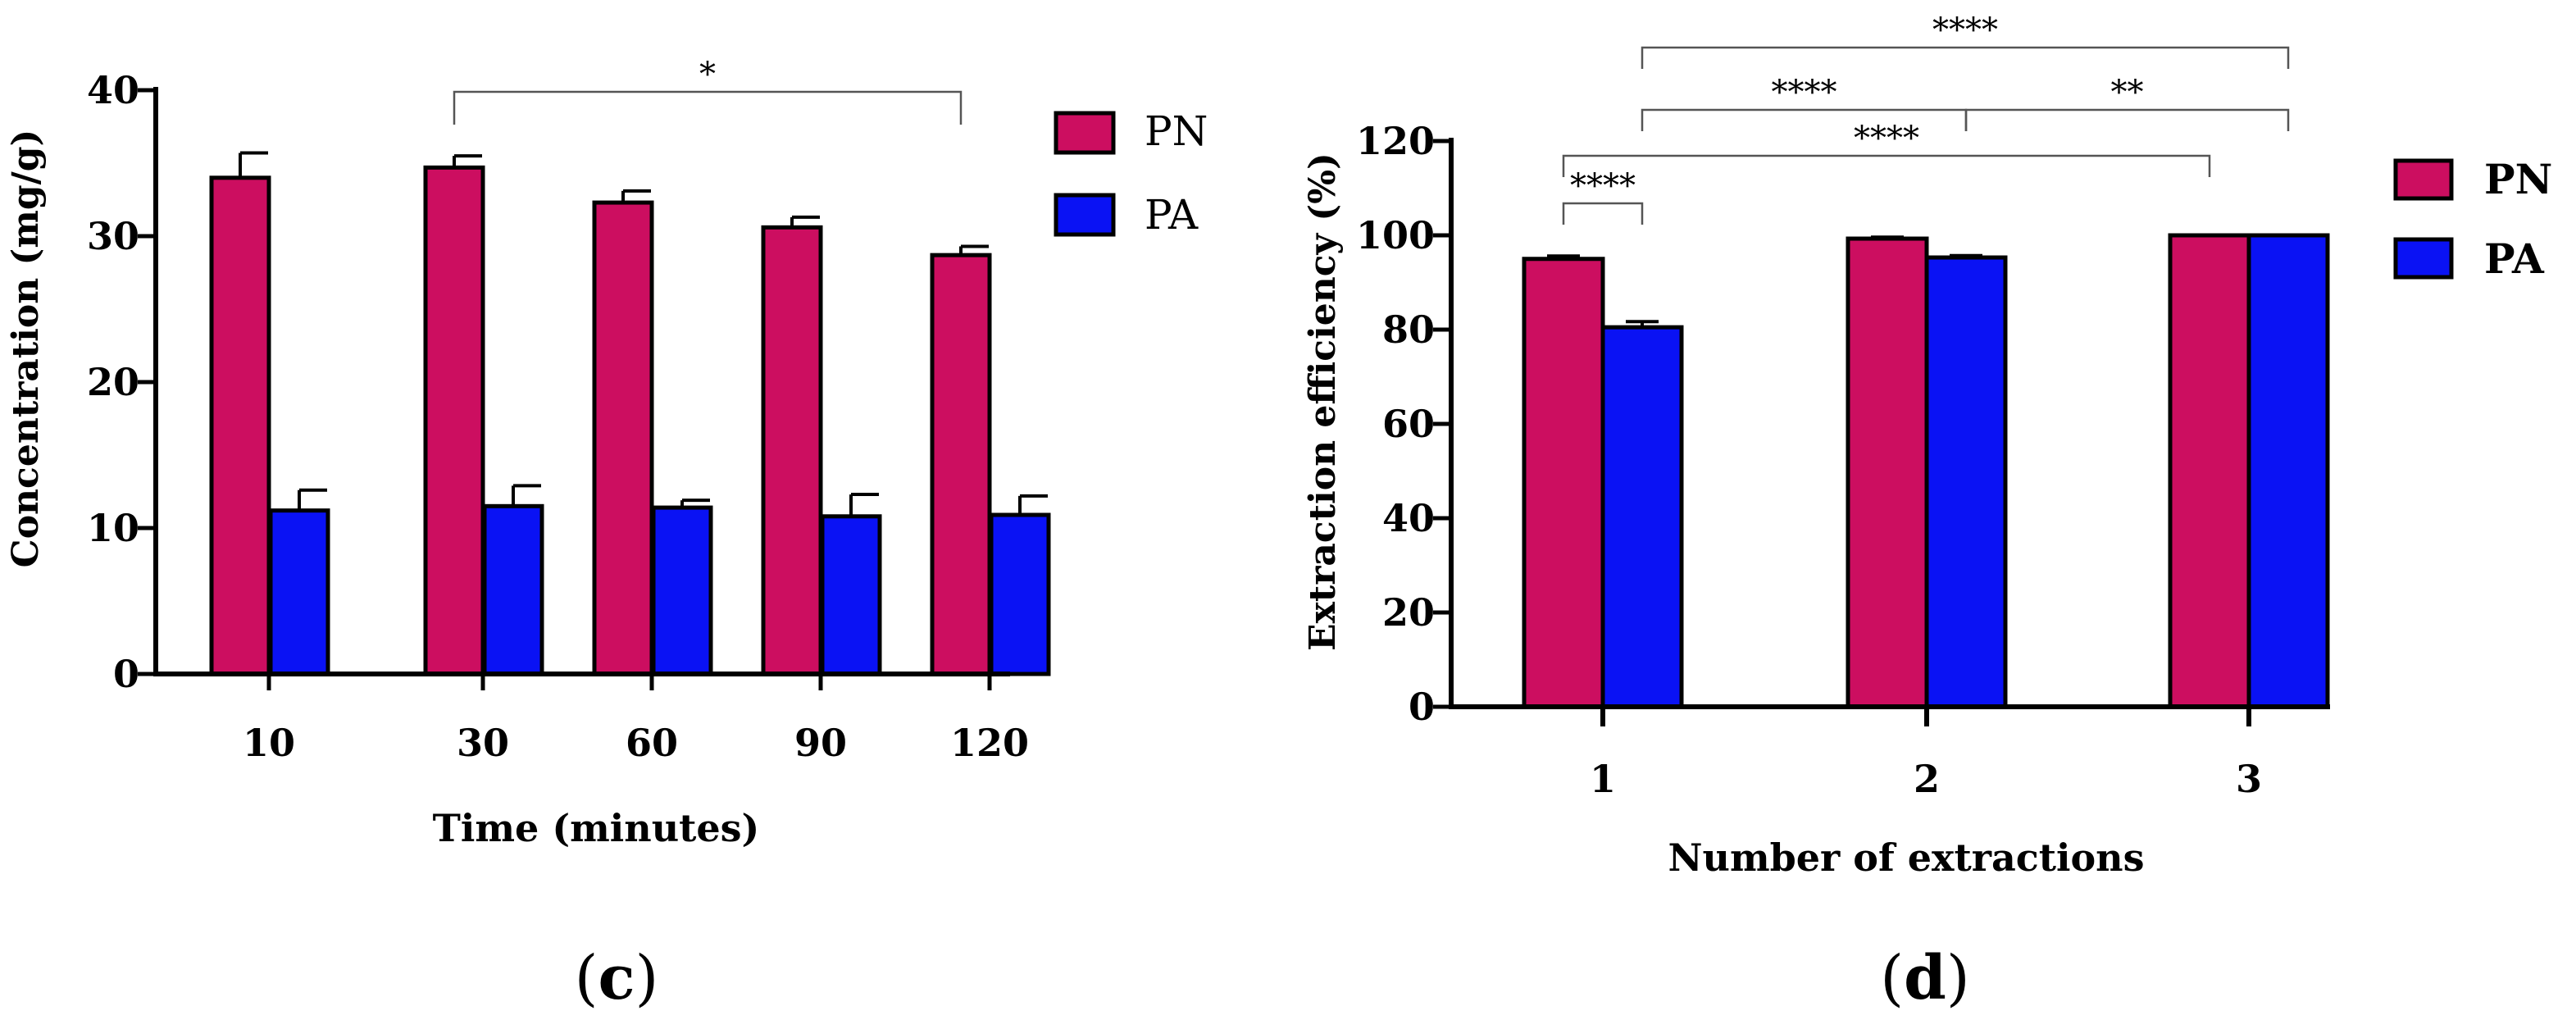  I want to click on ytick-label-c-40: 40, so click(113, 90).